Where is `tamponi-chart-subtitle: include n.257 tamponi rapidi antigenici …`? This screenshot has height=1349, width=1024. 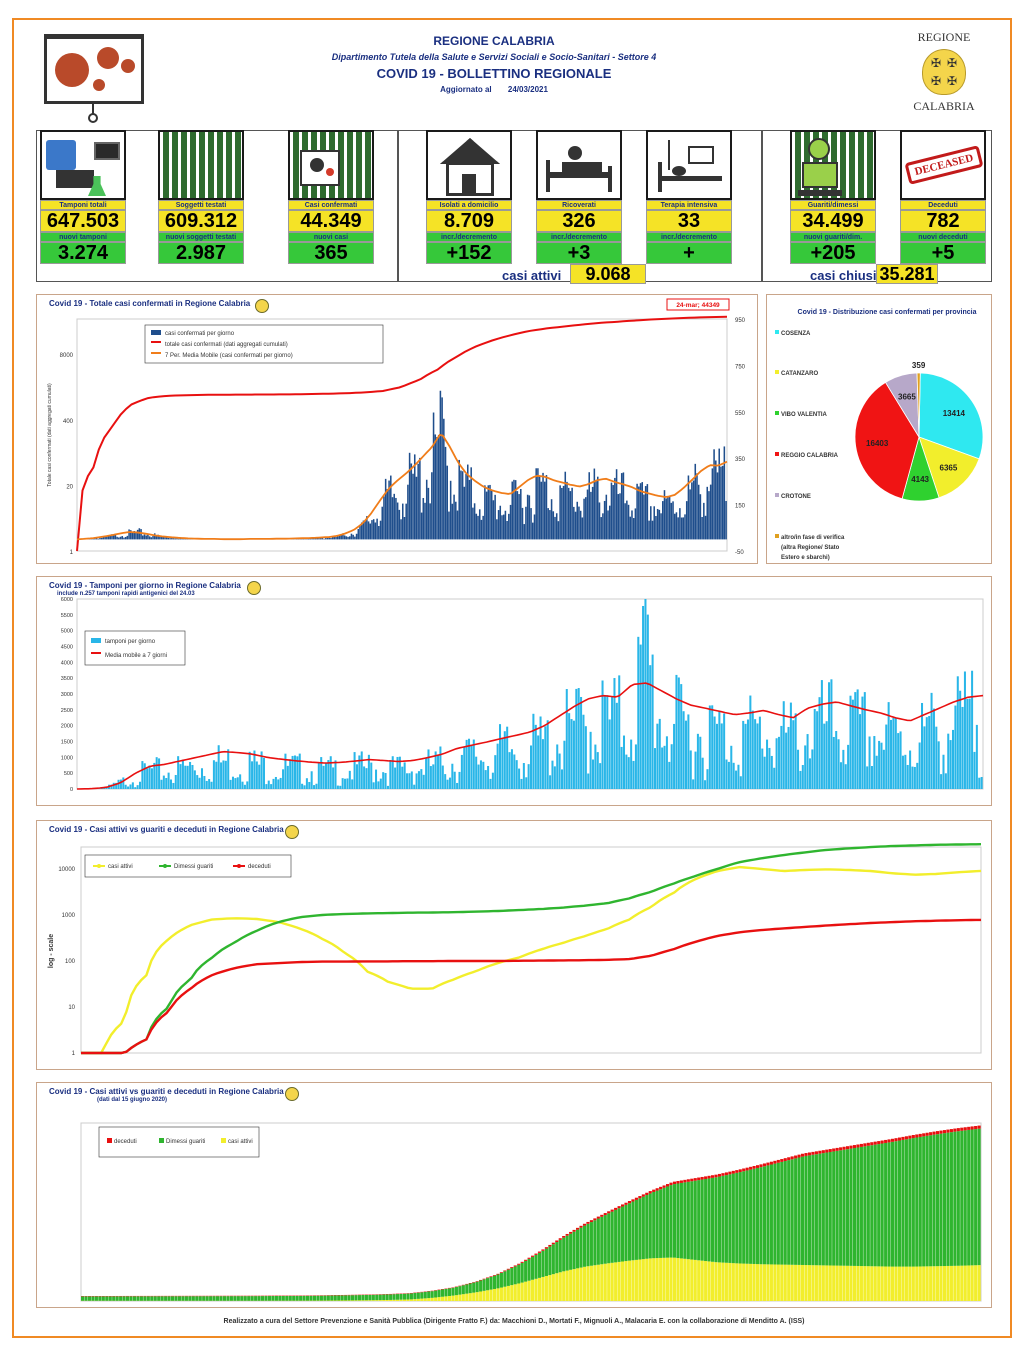 tamponi-chart-subtitle: include n.257 tamponi rapidi antigenici … is located at coordinates (126, 594).